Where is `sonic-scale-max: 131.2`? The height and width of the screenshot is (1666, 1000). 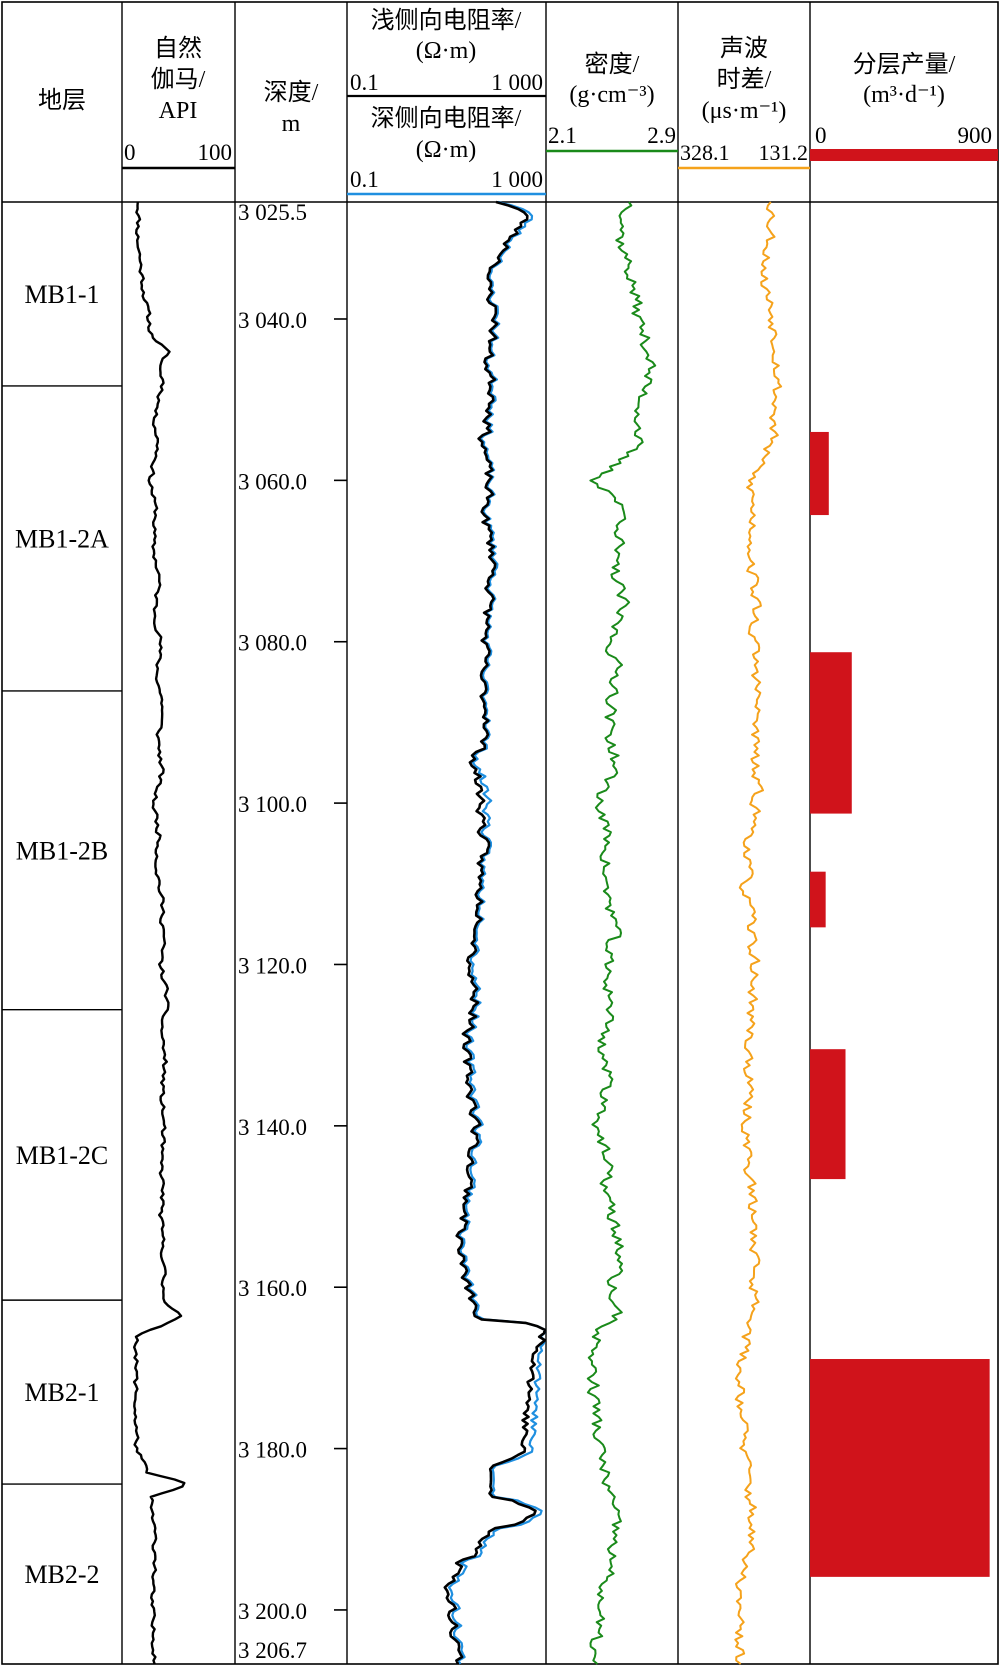
sonic-scale-max: 131.2 is located at coordinates (784, 152).